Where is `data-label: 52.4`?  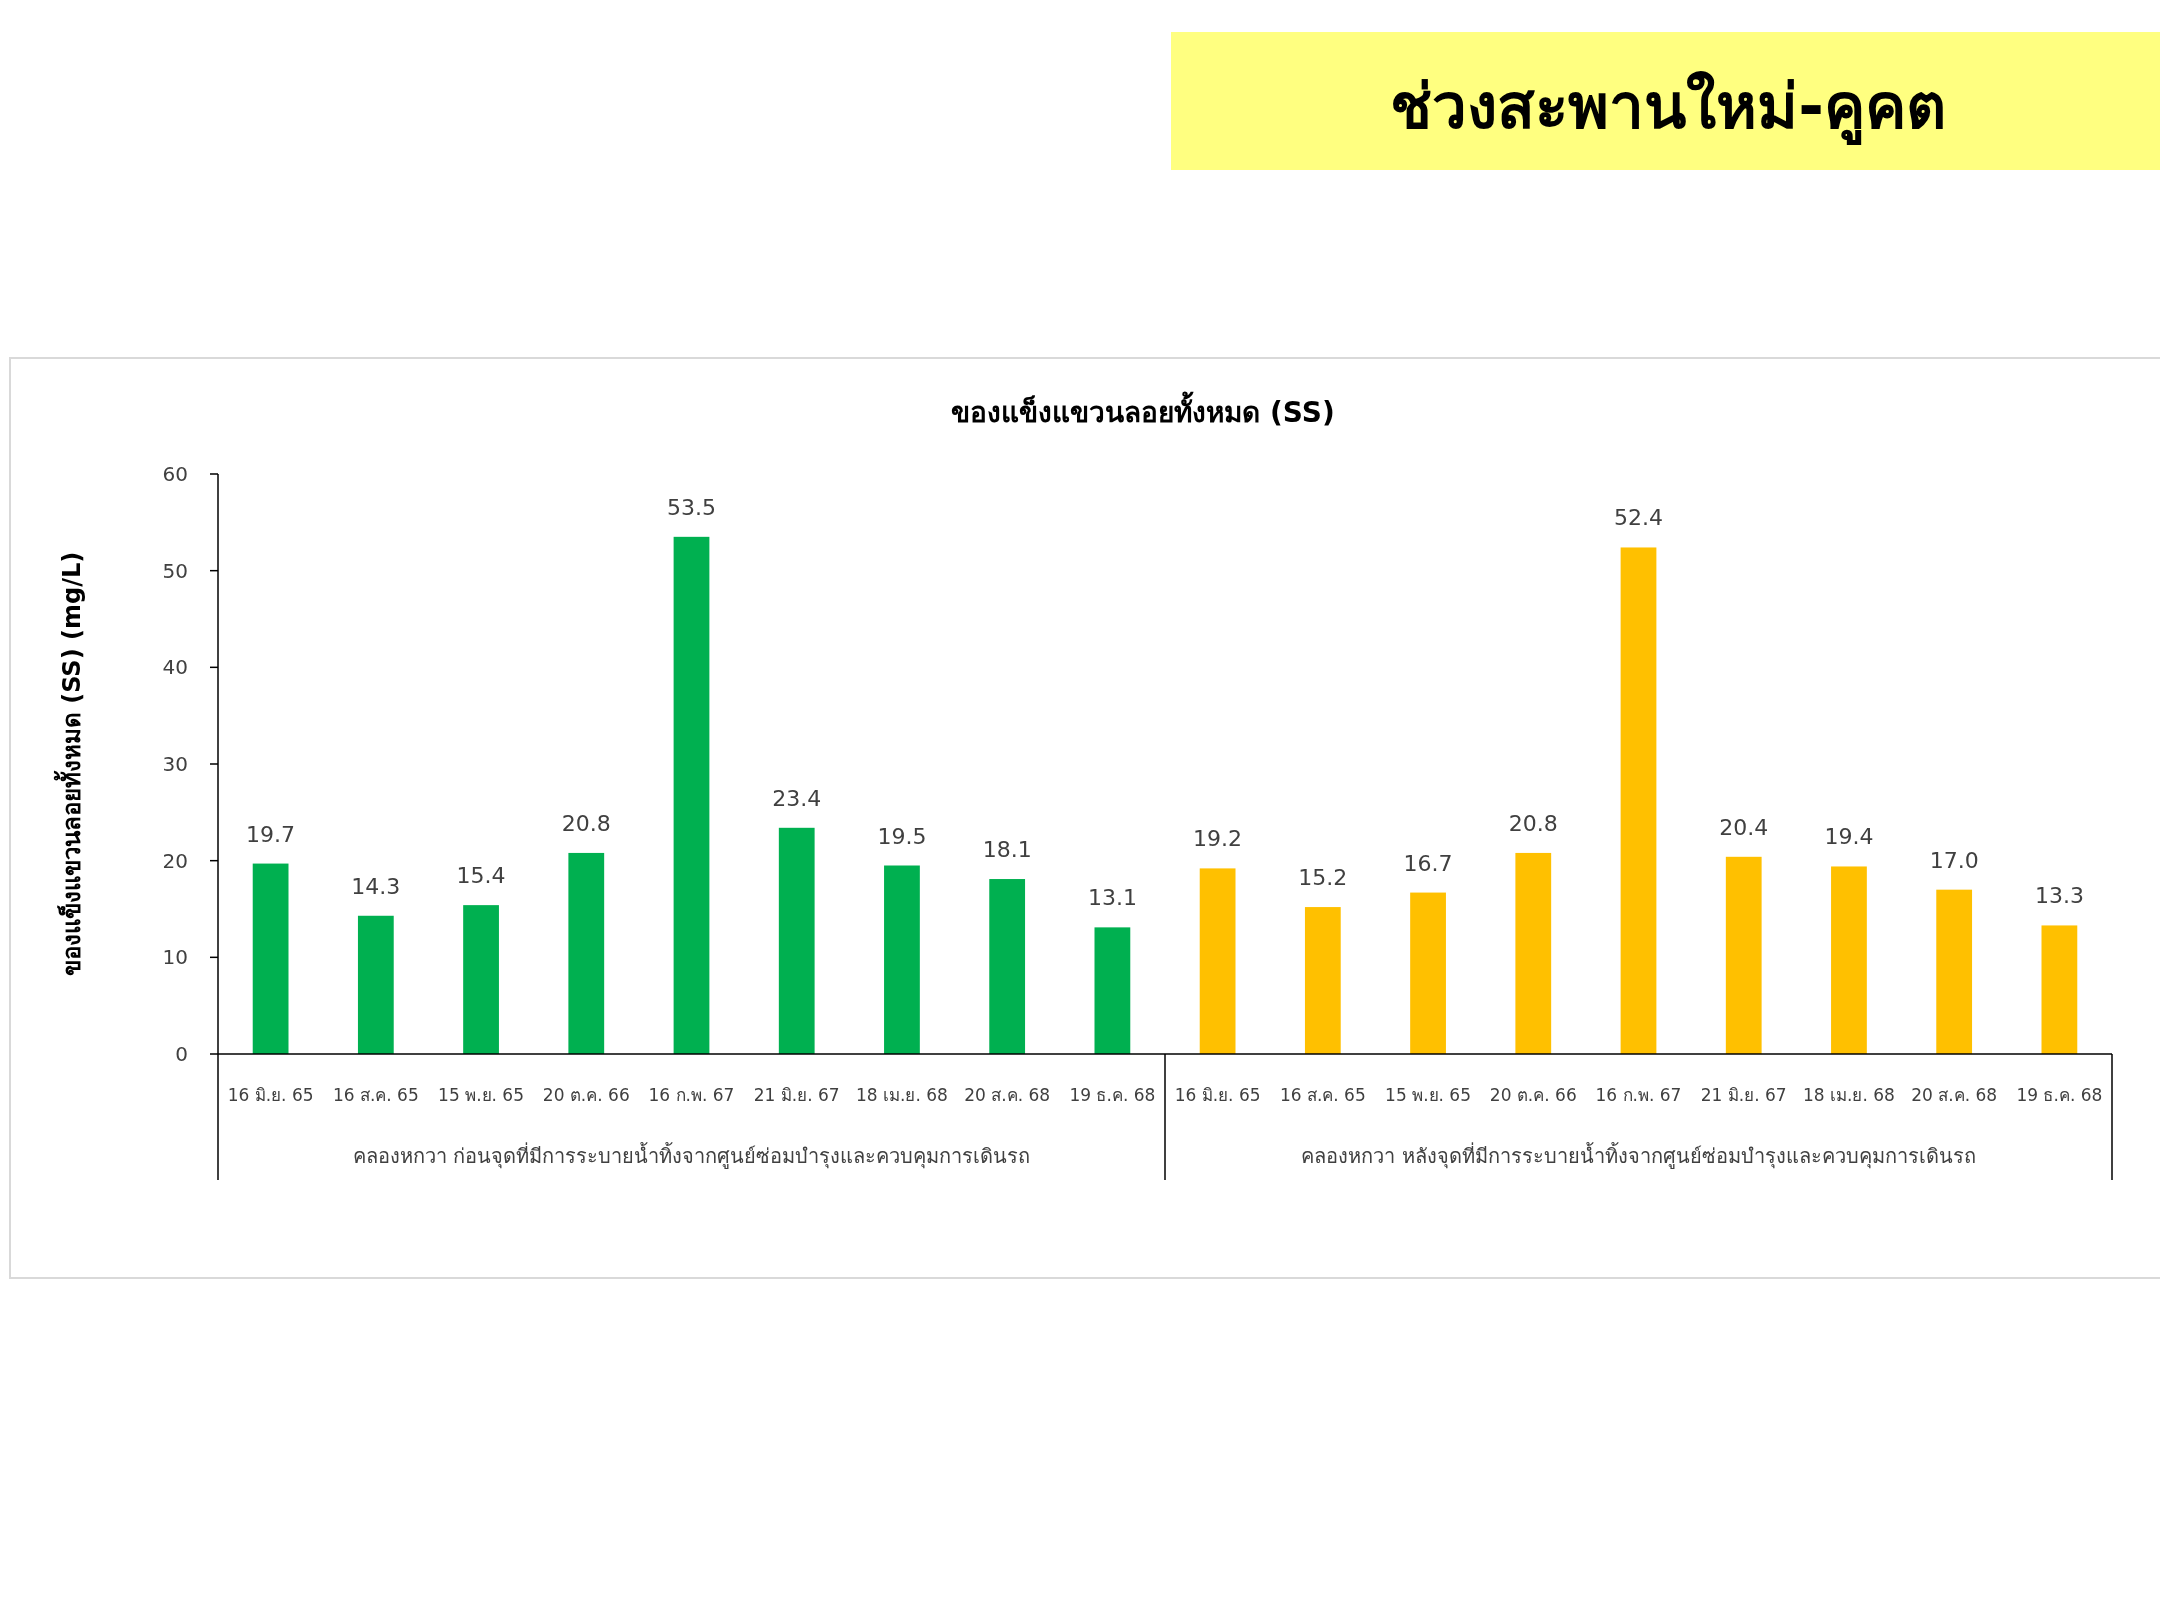
data-label: 52.4 is located at coordinates (1638, 518).